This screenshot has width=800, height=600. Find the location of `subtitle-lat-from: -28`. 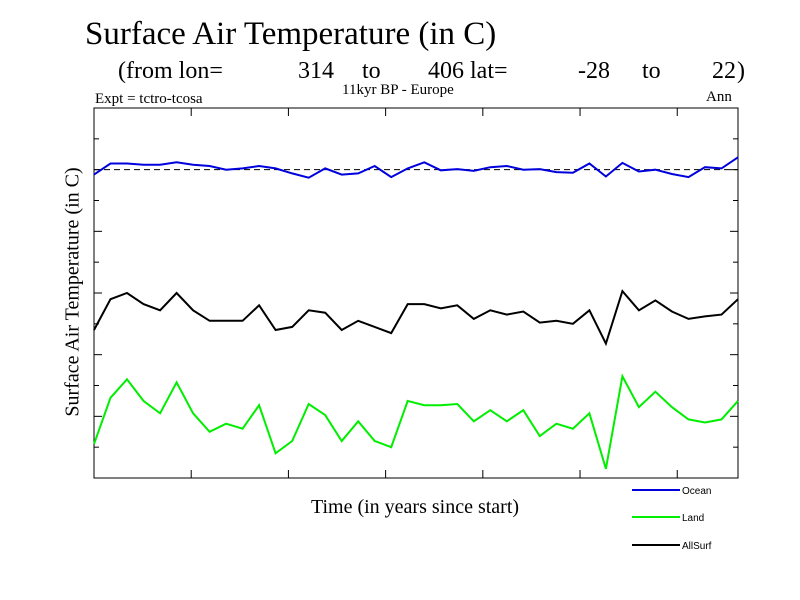

subtitle-lat-from: -28 is located at coordinates (594, 71).